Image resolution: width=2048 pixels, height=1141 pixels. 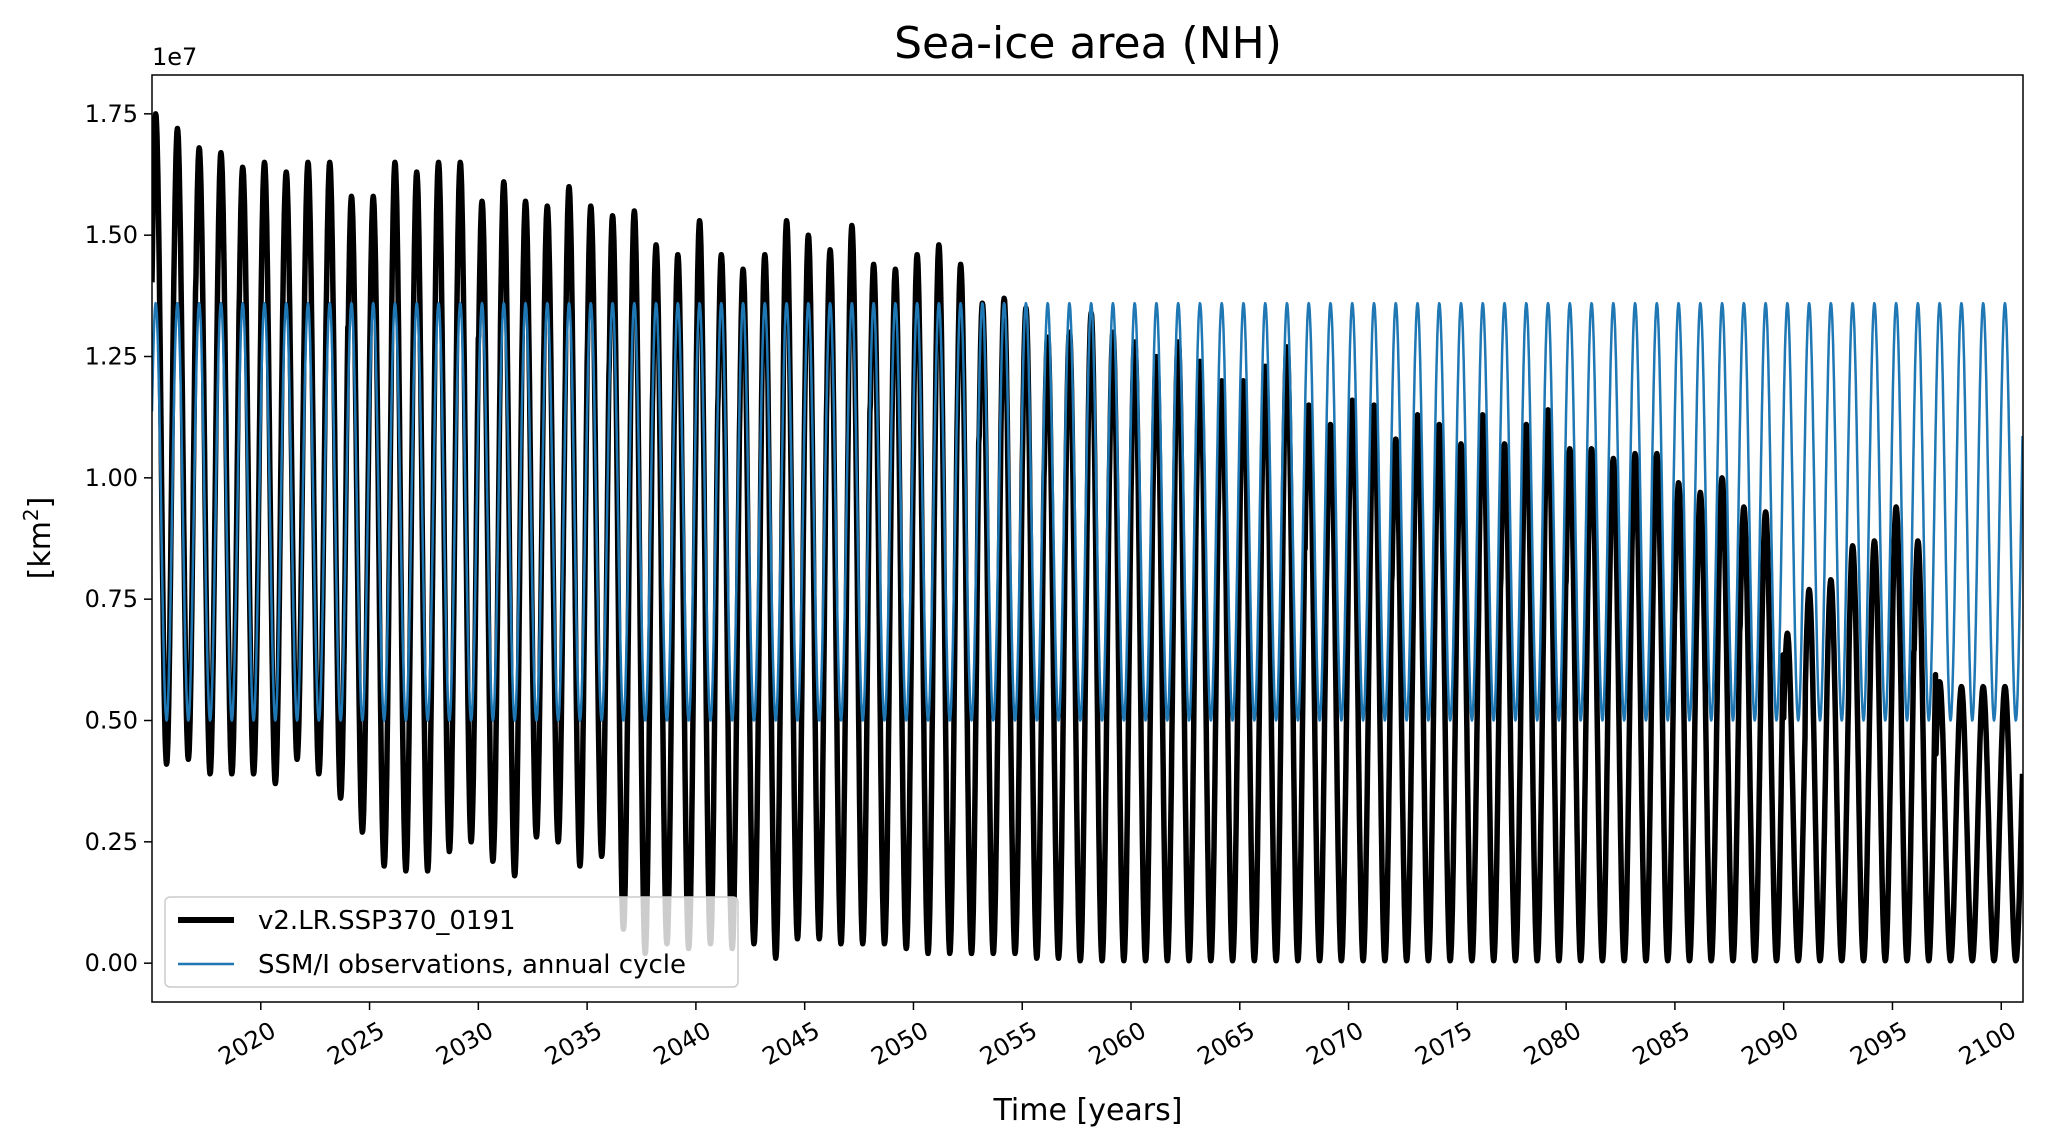 What do you see at coordinates (40, 503) in the screenshot?
I see `y-axis-title-end: ]` at bounding box center [40, 503].